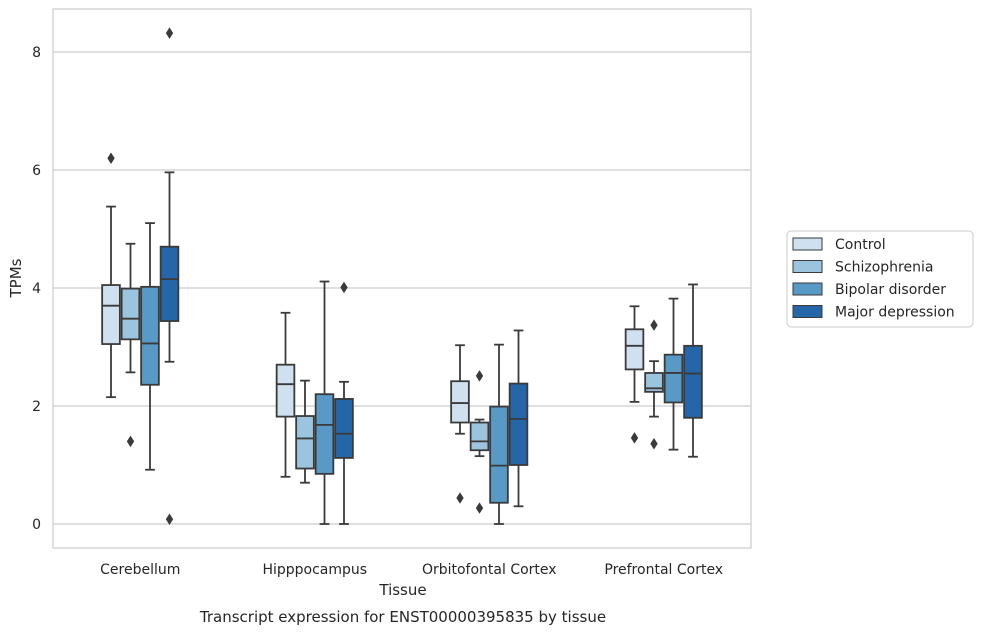 The image size is (983, 634). I want to click on x-tick-label: Prefrontal Cortex, so click(663, 570).